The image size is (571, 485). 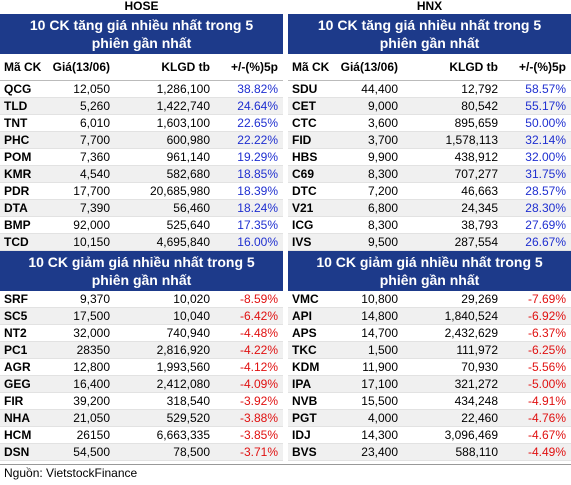 What do you see at coordinates (258, 435) in the screenshot?
I see `cell: -3.85%` at bounding box center [258, 435].